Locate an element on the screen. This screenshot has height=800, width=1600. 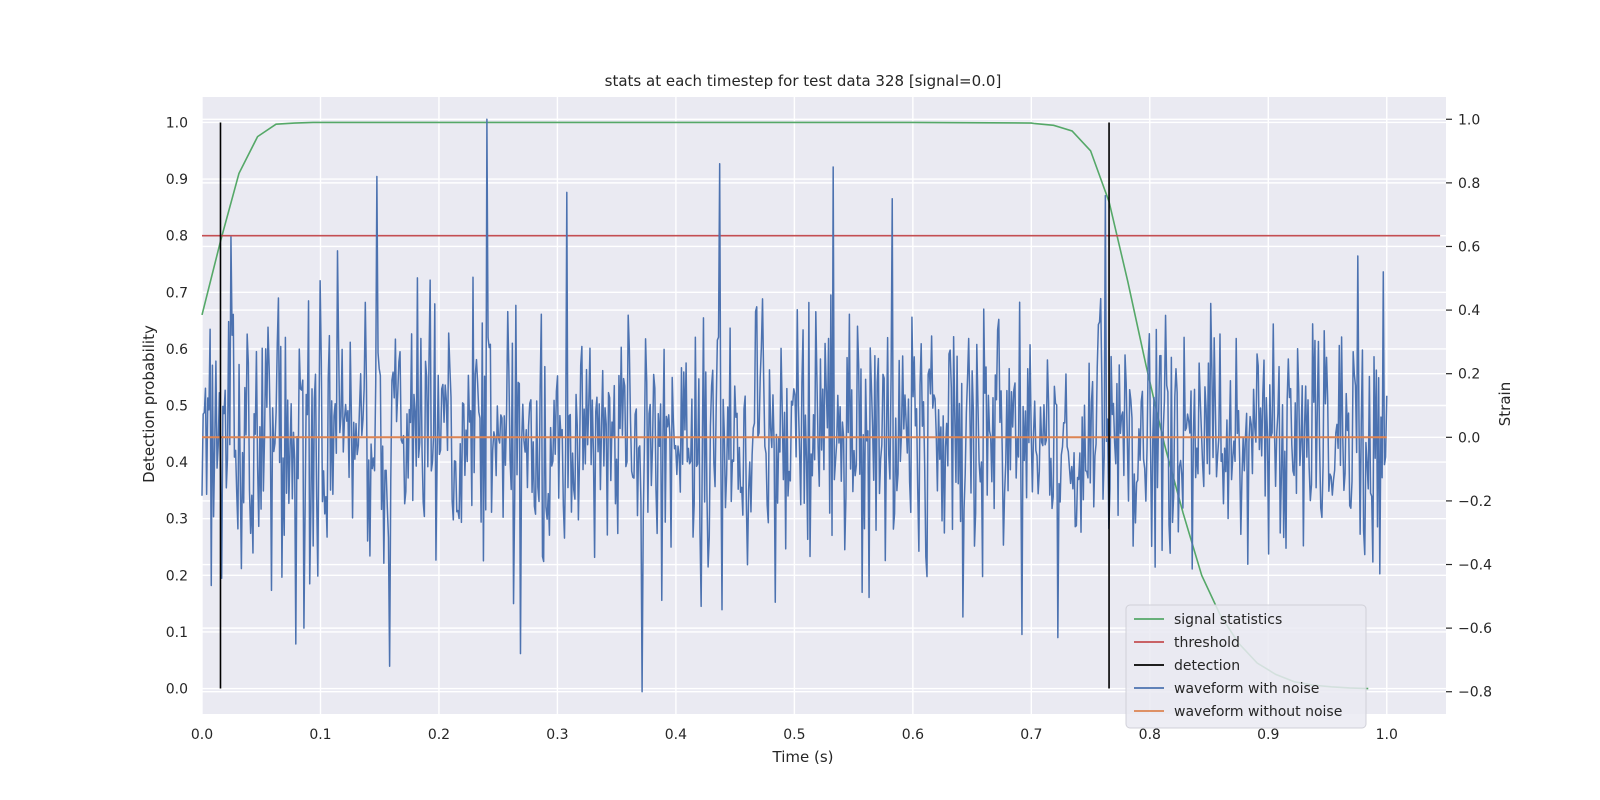
y-tick-label: 0.2 is located at coordinates (177, 576).